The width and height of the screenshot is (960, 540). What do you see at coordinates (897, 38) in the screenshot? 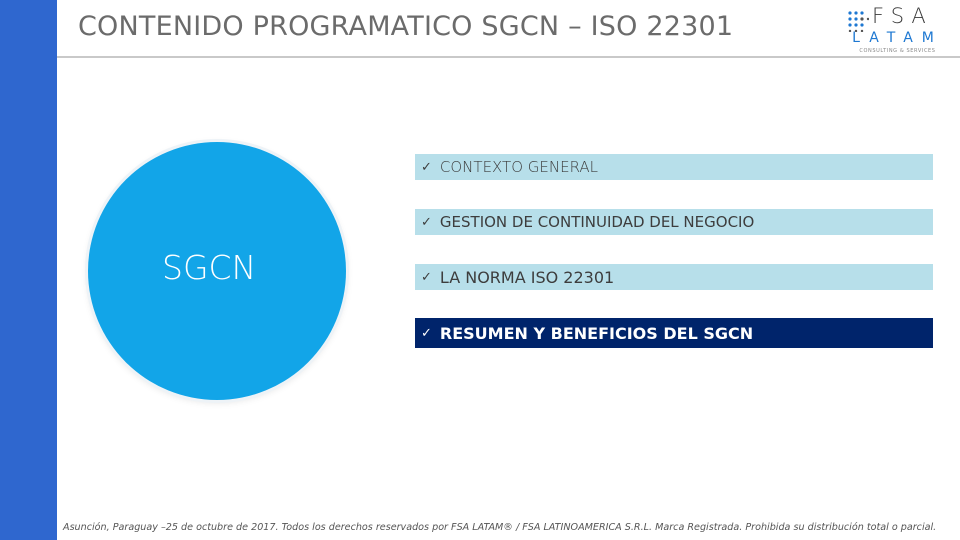
I see `logo-latam-text: LATAM` at bounding box center [897, 38].